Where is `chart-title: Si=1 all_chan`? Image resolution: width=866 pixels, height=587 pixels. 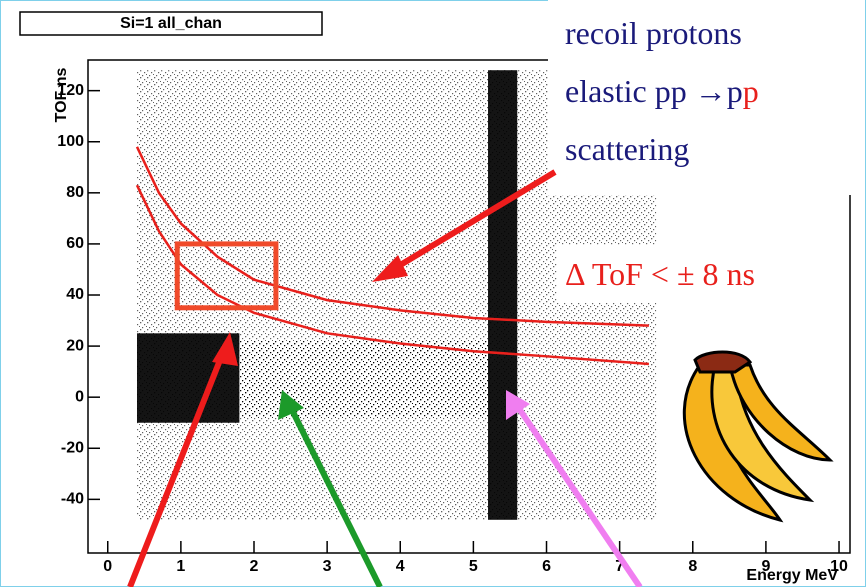
chart-title: Si=1 all_chan is located at coordinates (171, 23).